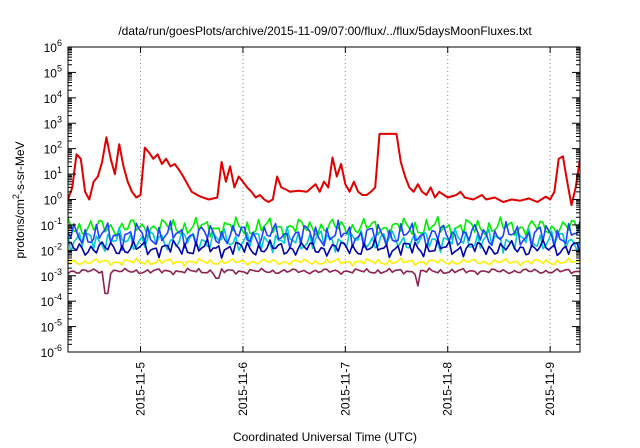  I want to click on y-tick-label: 10⁵, so click(53, 71).